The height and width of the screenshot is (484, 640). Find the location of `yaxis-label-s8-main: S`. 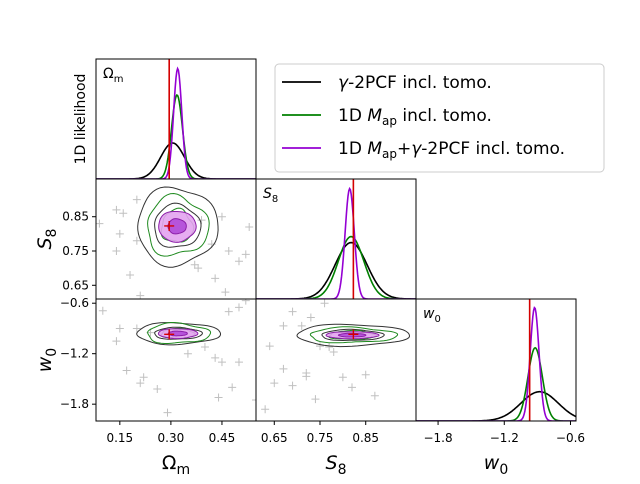

yaxis-label-s8-main: S is located at coordinates (45, 243).